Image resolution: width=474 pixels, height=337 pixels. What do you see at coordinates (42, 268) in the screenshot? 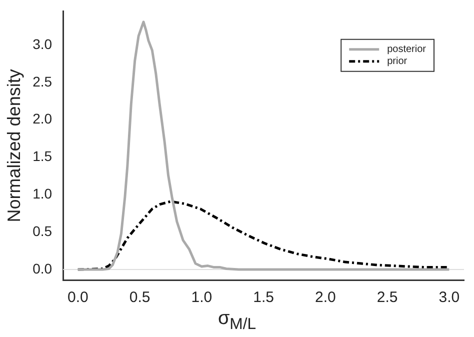
I see `y-tick-label: 0.0` at bounding box center [42, 268].